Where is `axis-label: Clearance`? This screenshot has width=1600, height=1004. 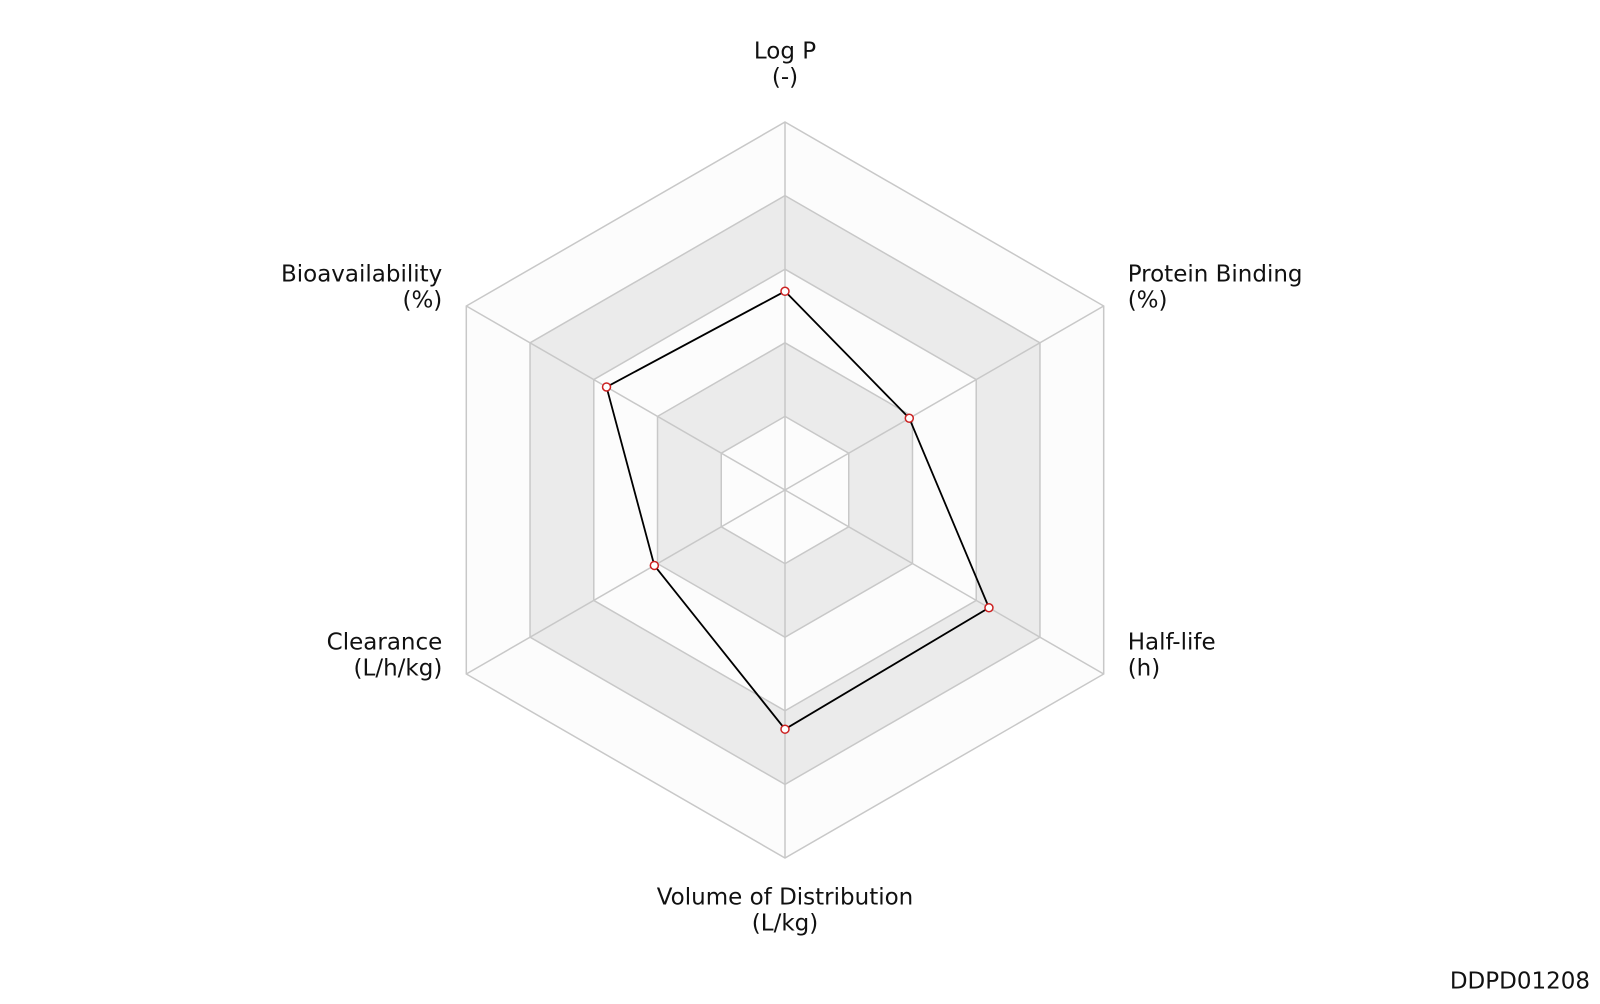
axis-label: Clearance is located at coordinates (385, 643).